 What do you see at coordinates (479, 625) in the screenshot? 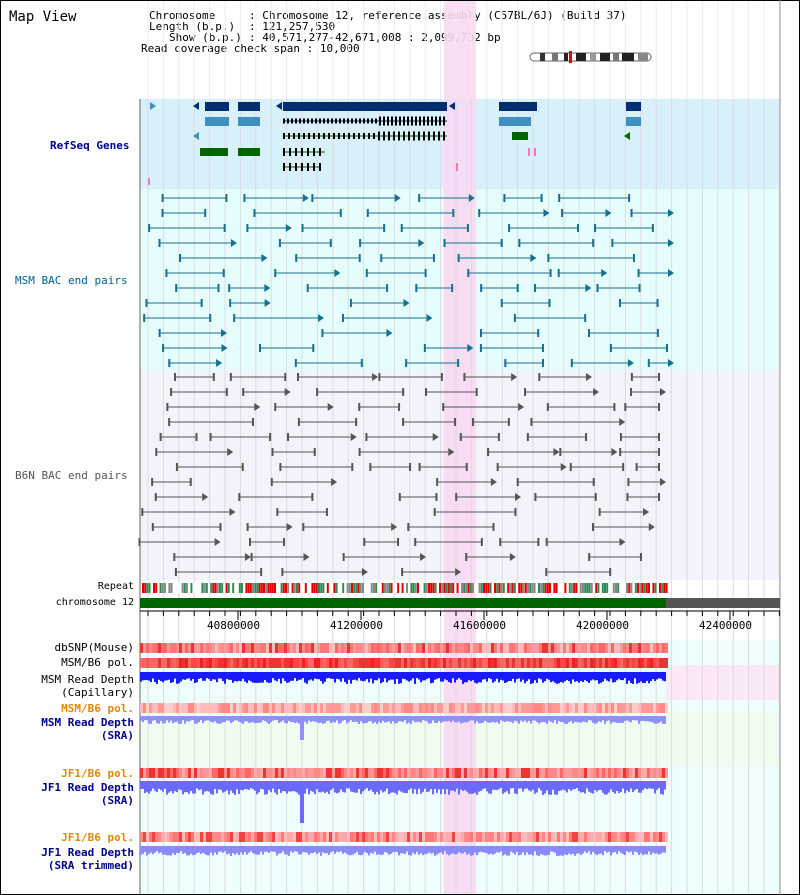
I see `axis-tick-label: 41600000` at bounding box center [479, 625].